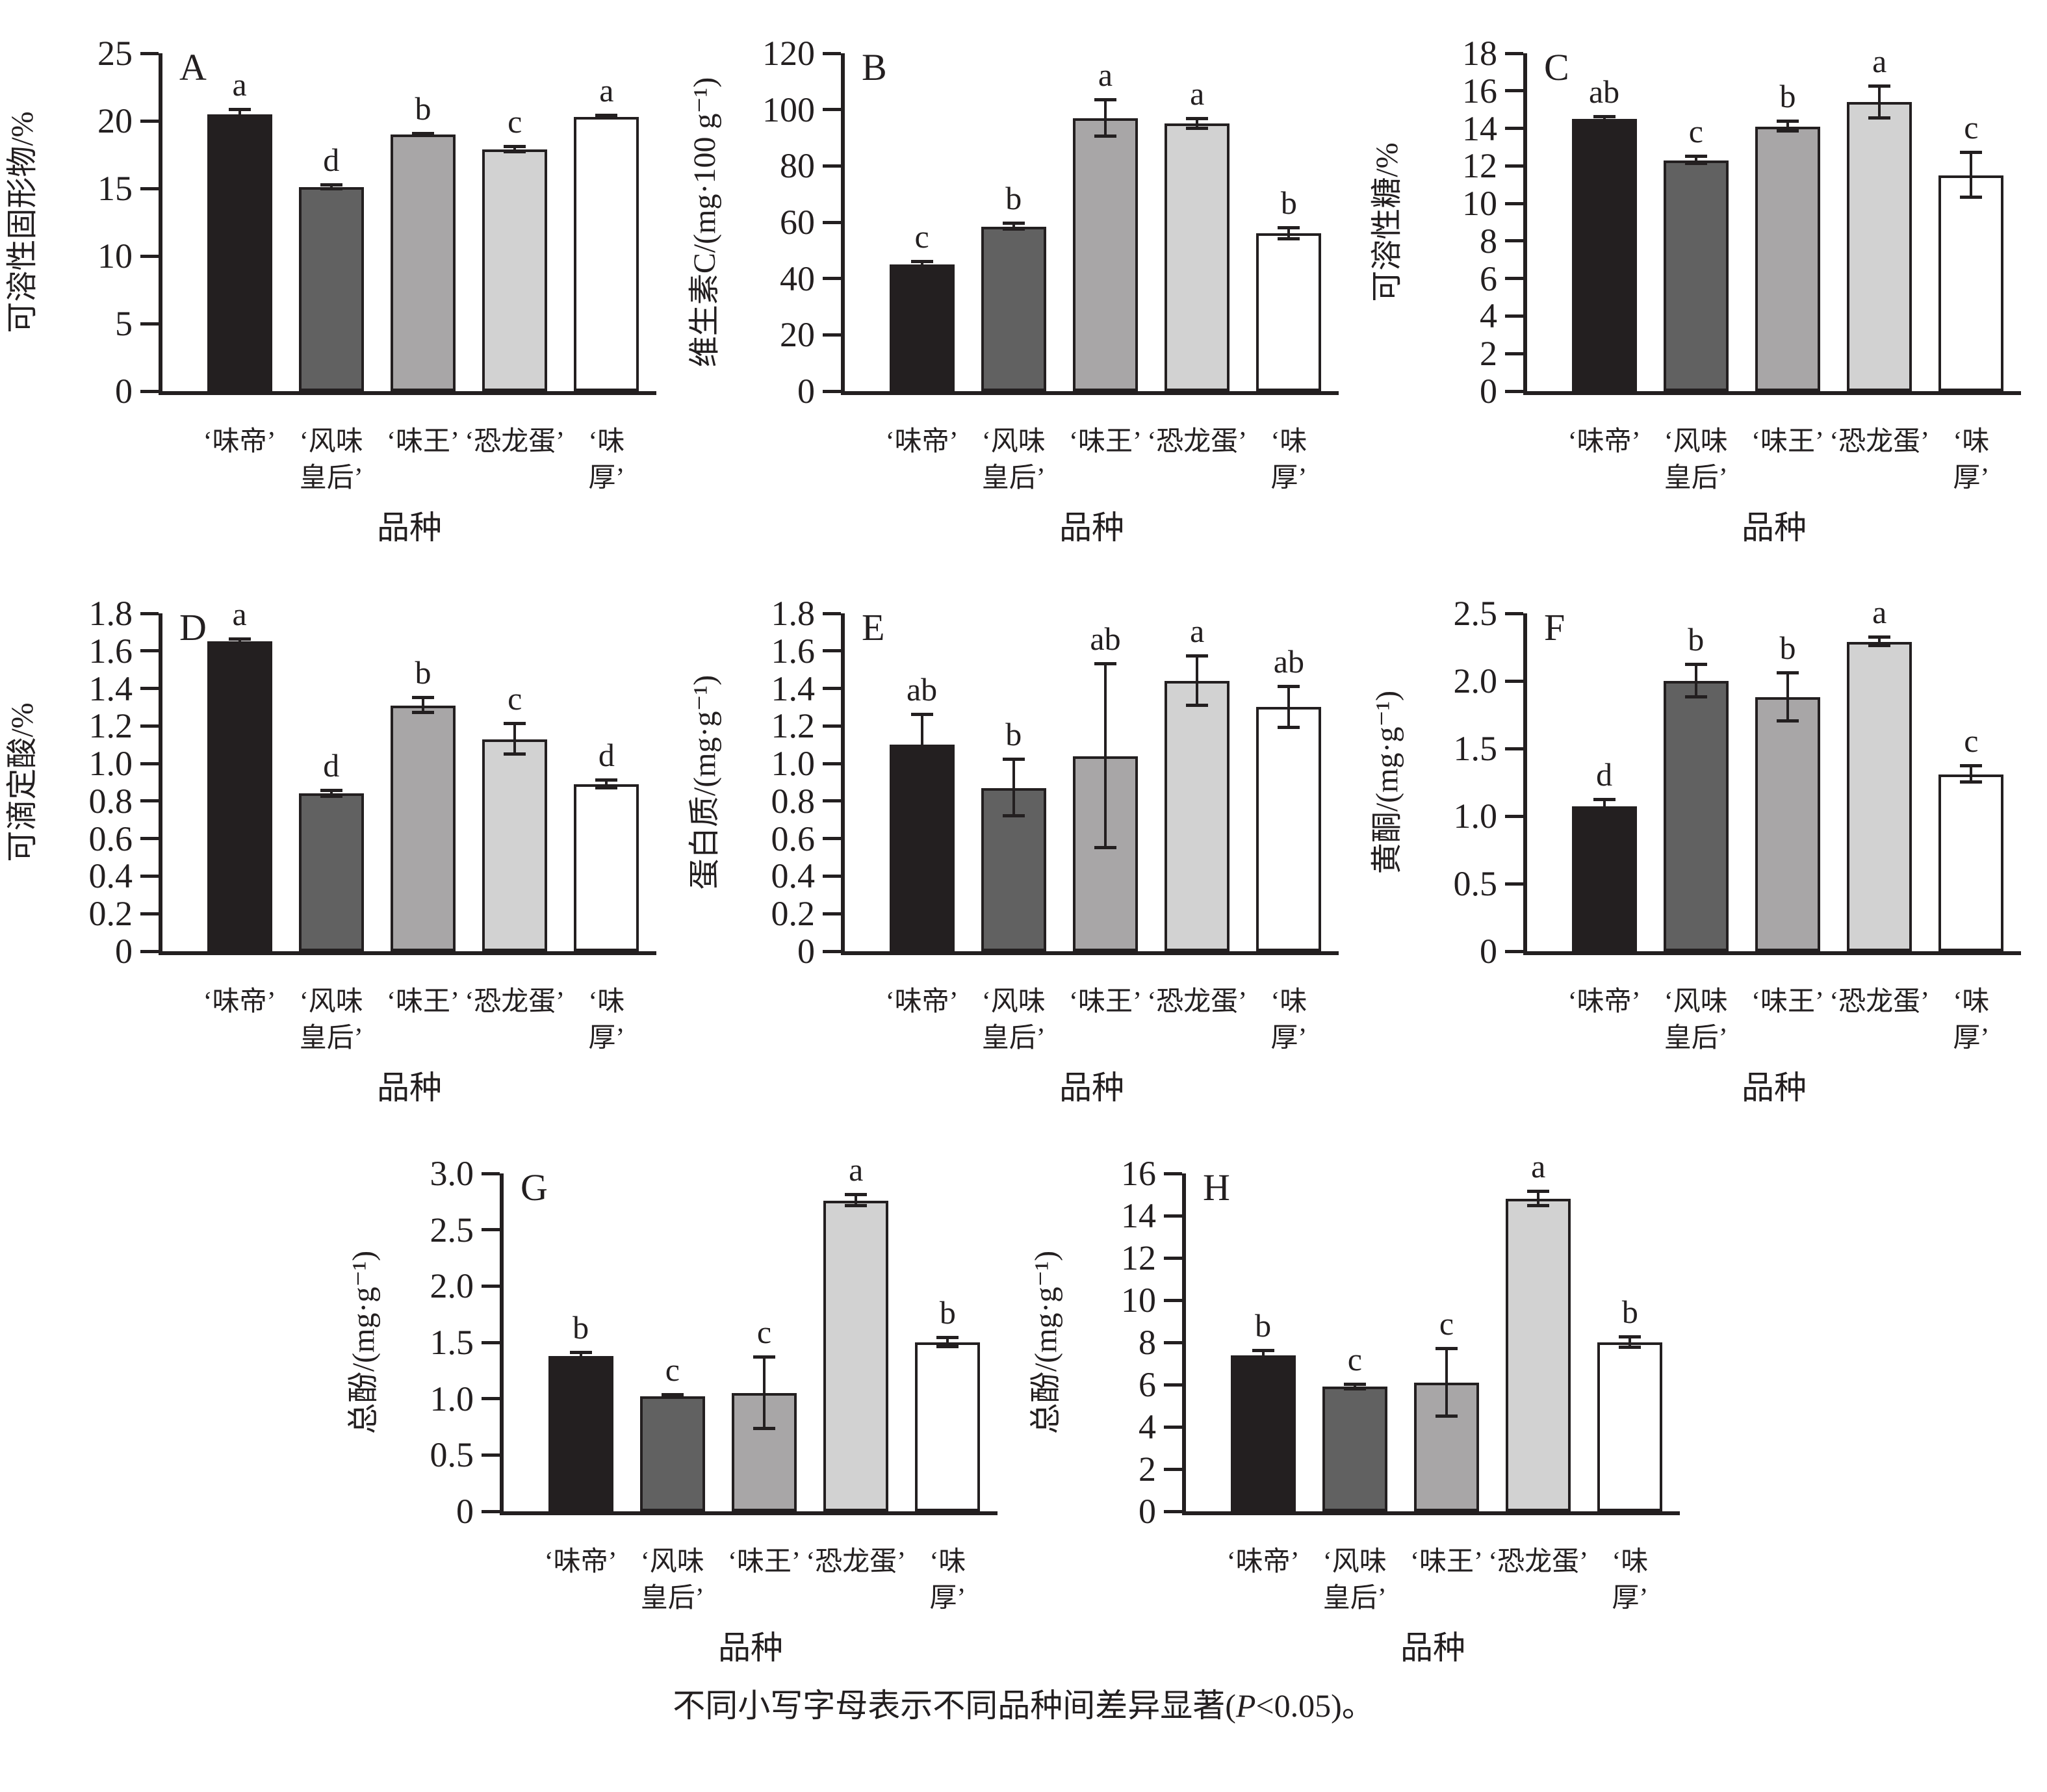 This screenshot has height=1792, width=2047. Describe the element at coordinates (22, 222) in the screenshot. I see `y-axis-label: 可溶性固形物/%` at that location.